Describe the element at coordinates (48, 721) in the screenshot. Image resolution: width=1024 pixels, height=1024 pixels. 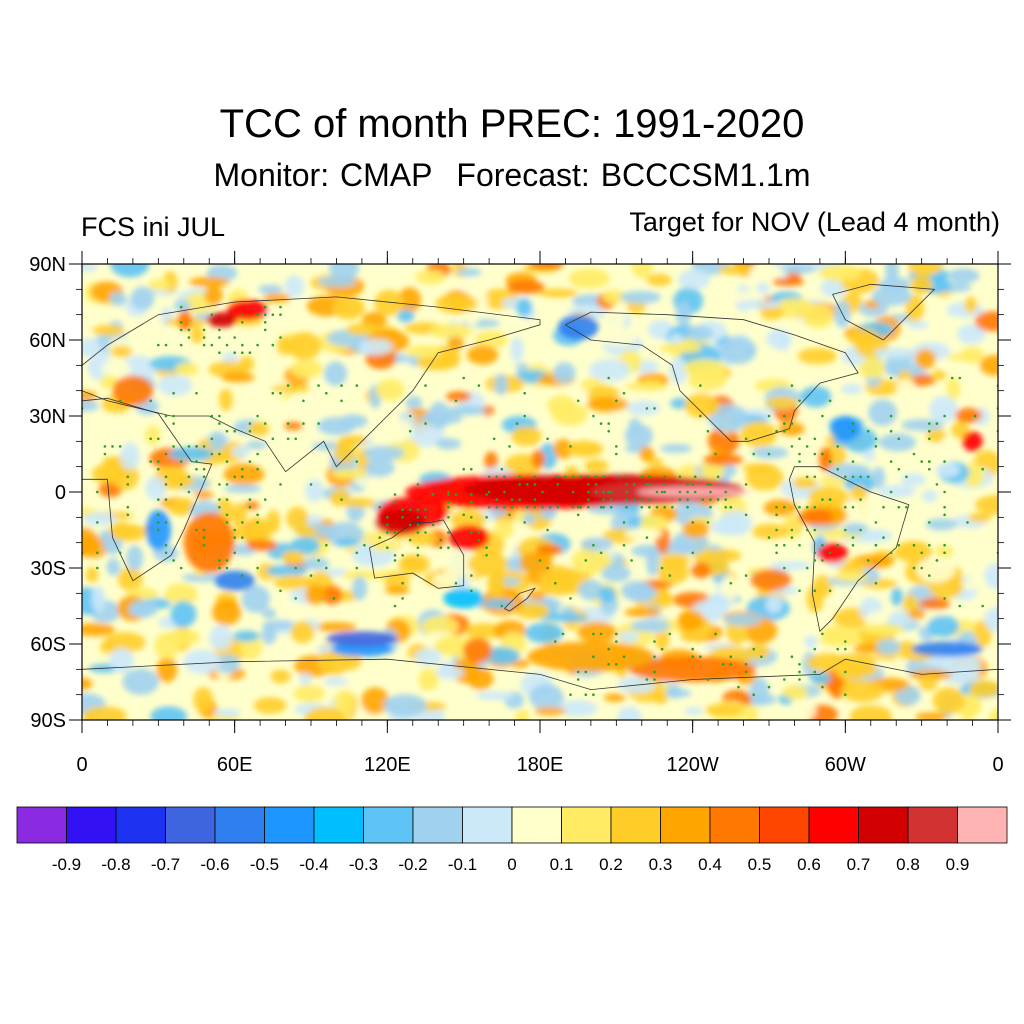
I see `y-tick-label: 90S` at that location.